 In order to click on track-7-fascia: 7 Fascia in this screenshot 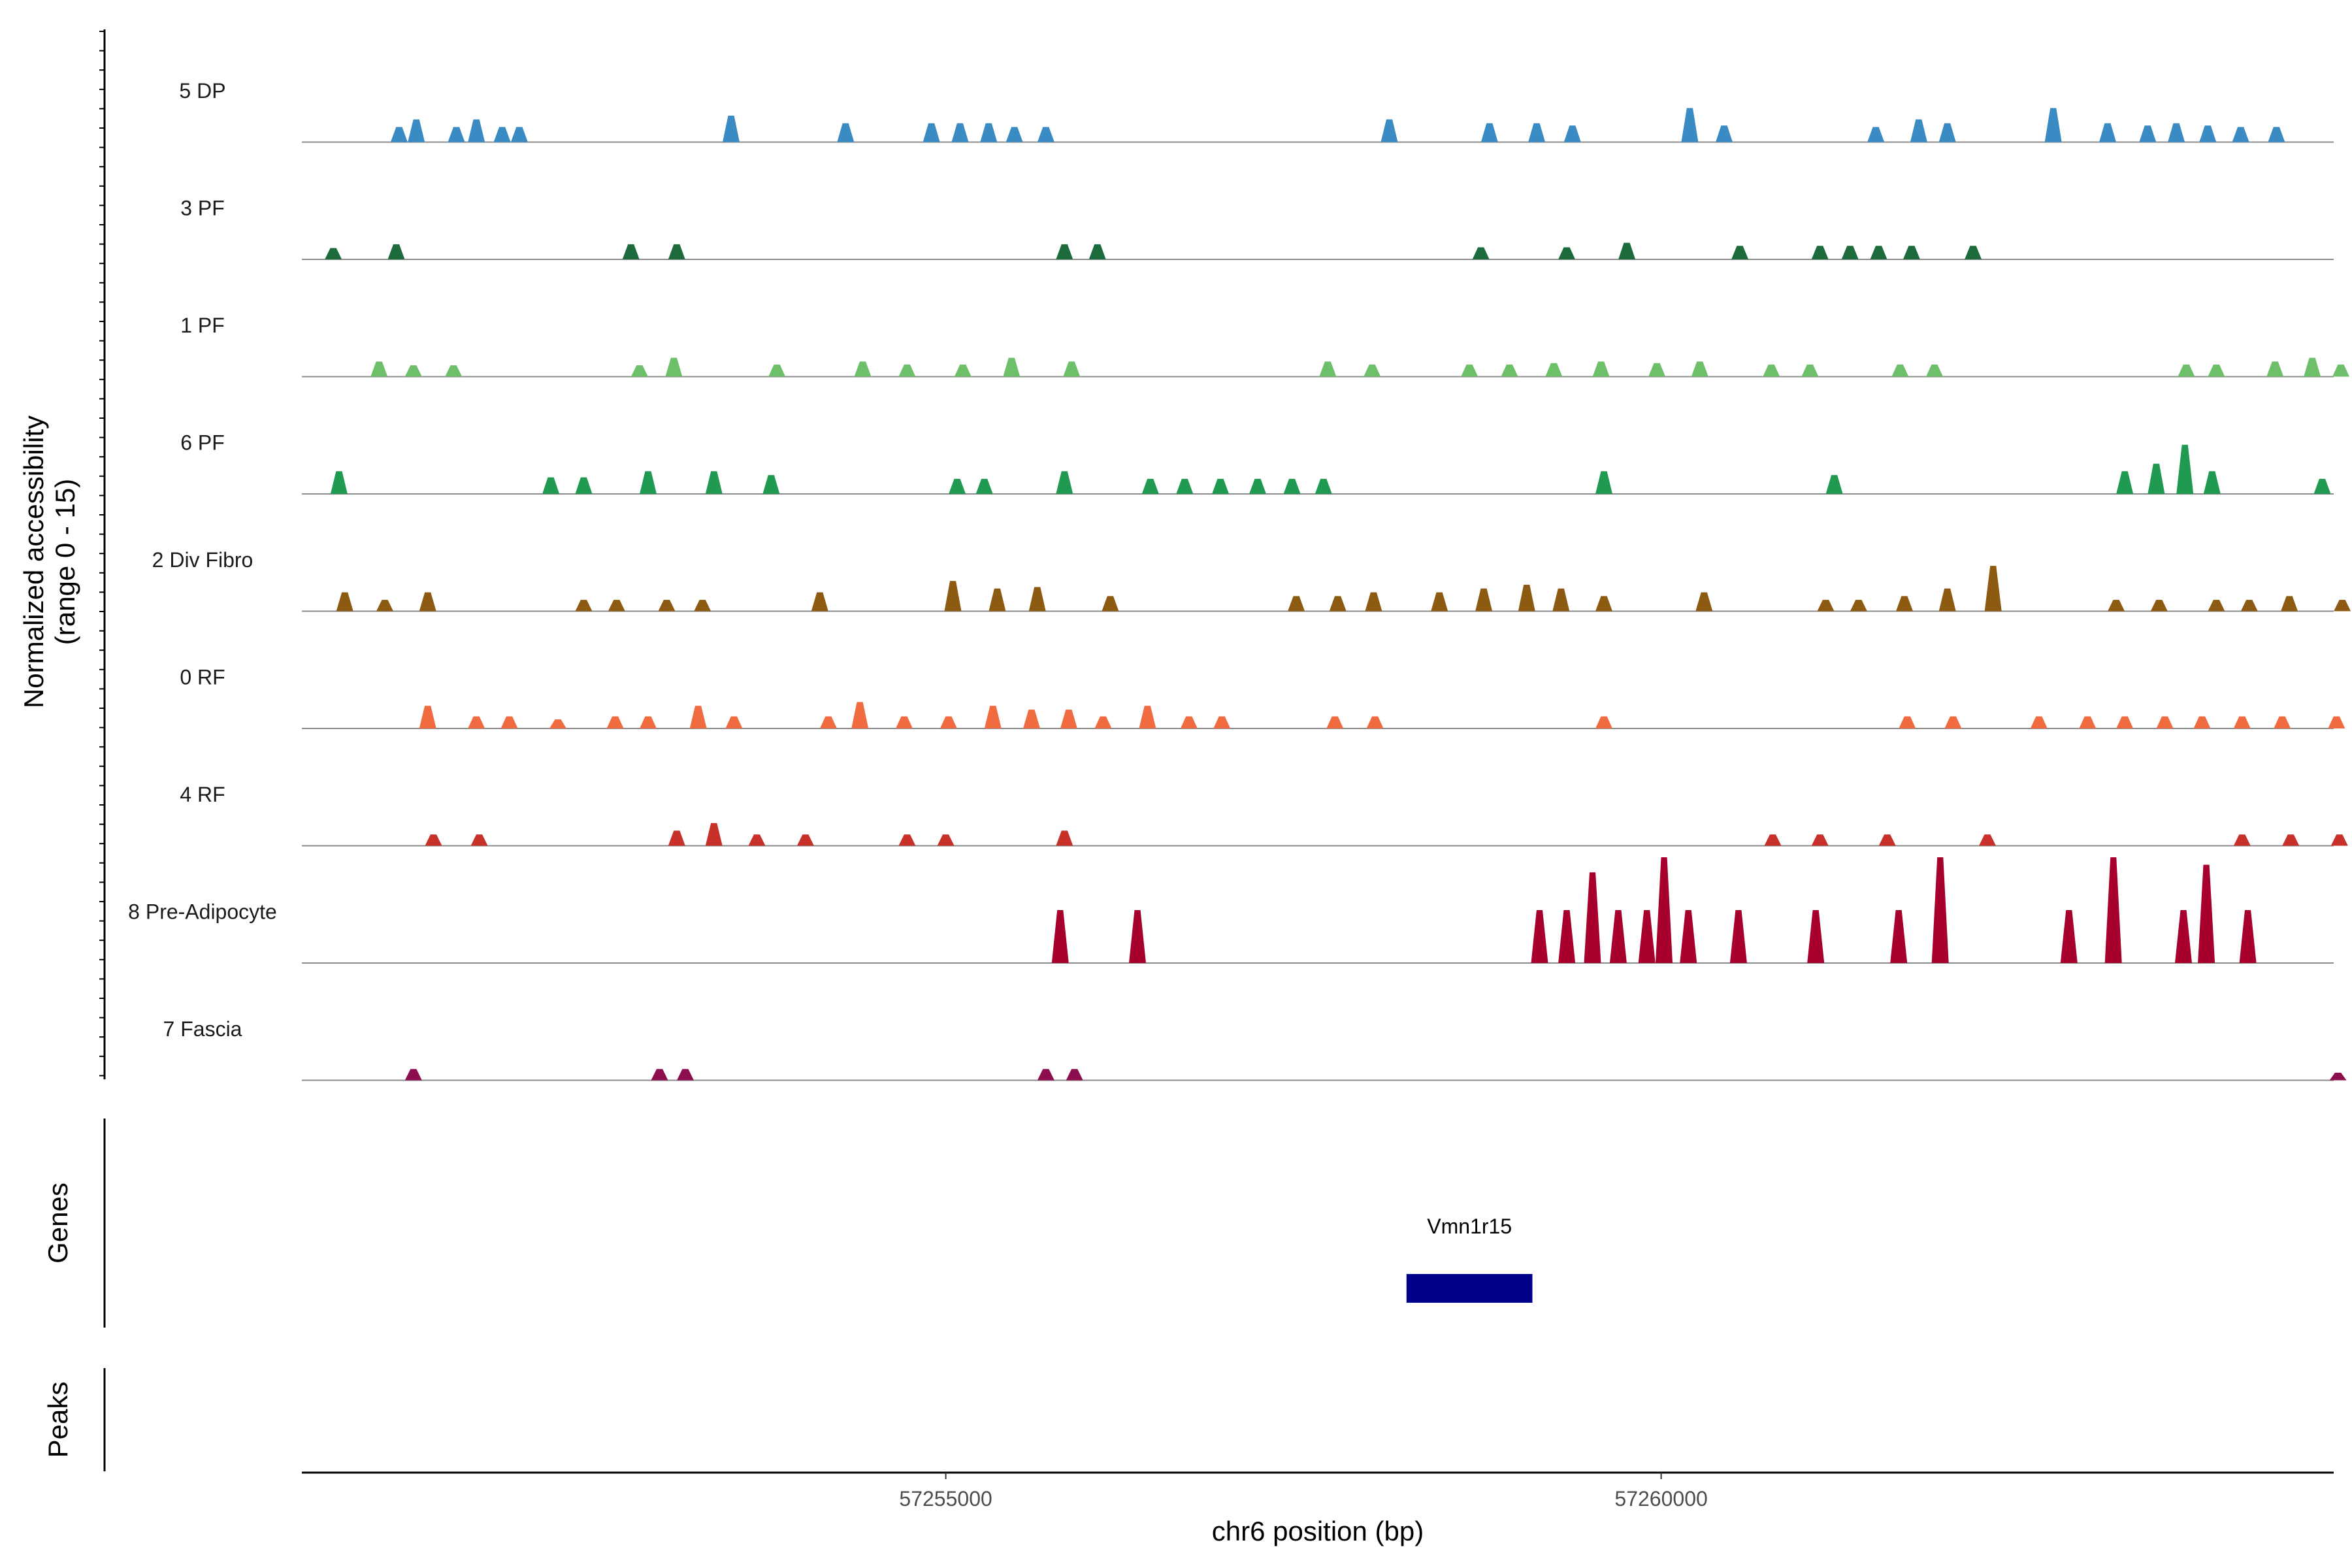, I will do `click(1255, 1049)`.